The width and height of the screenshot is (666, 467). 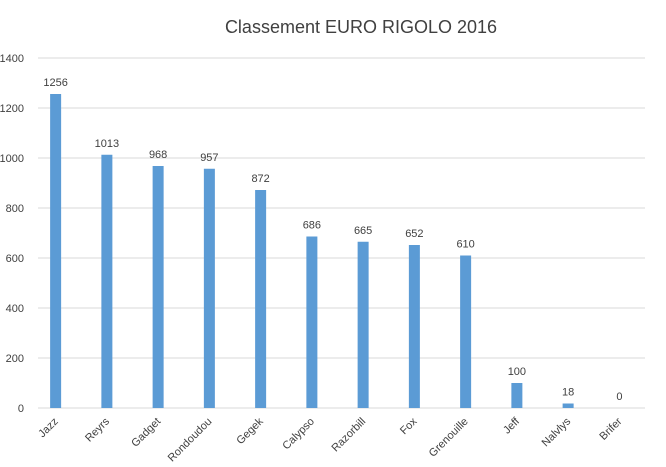 What do you see at coordinates (466, 331) in the screenshot?
I see `bar-grenouille` at bounding box center [466, 331].